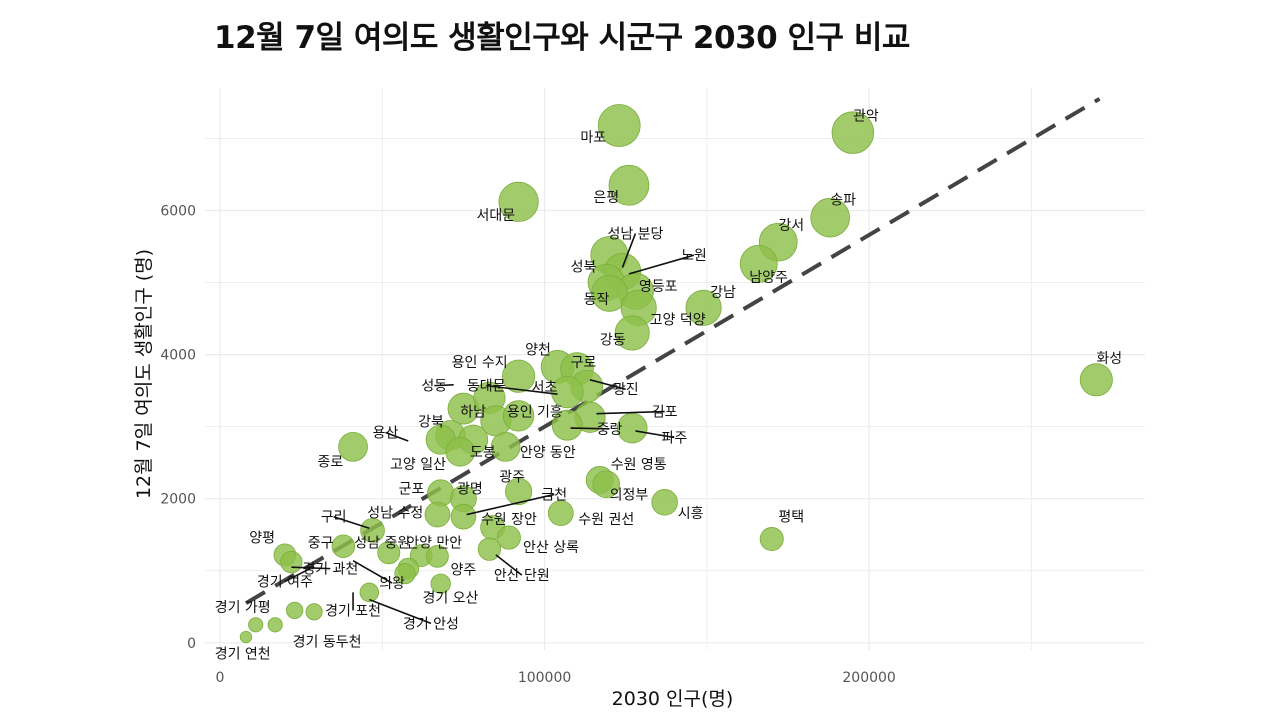 The height and width of the screenshot is (720, 1280). Describe the element at coordinates (639, 465) in the screenshot. I see `point-label: 수원 영통` at that location.